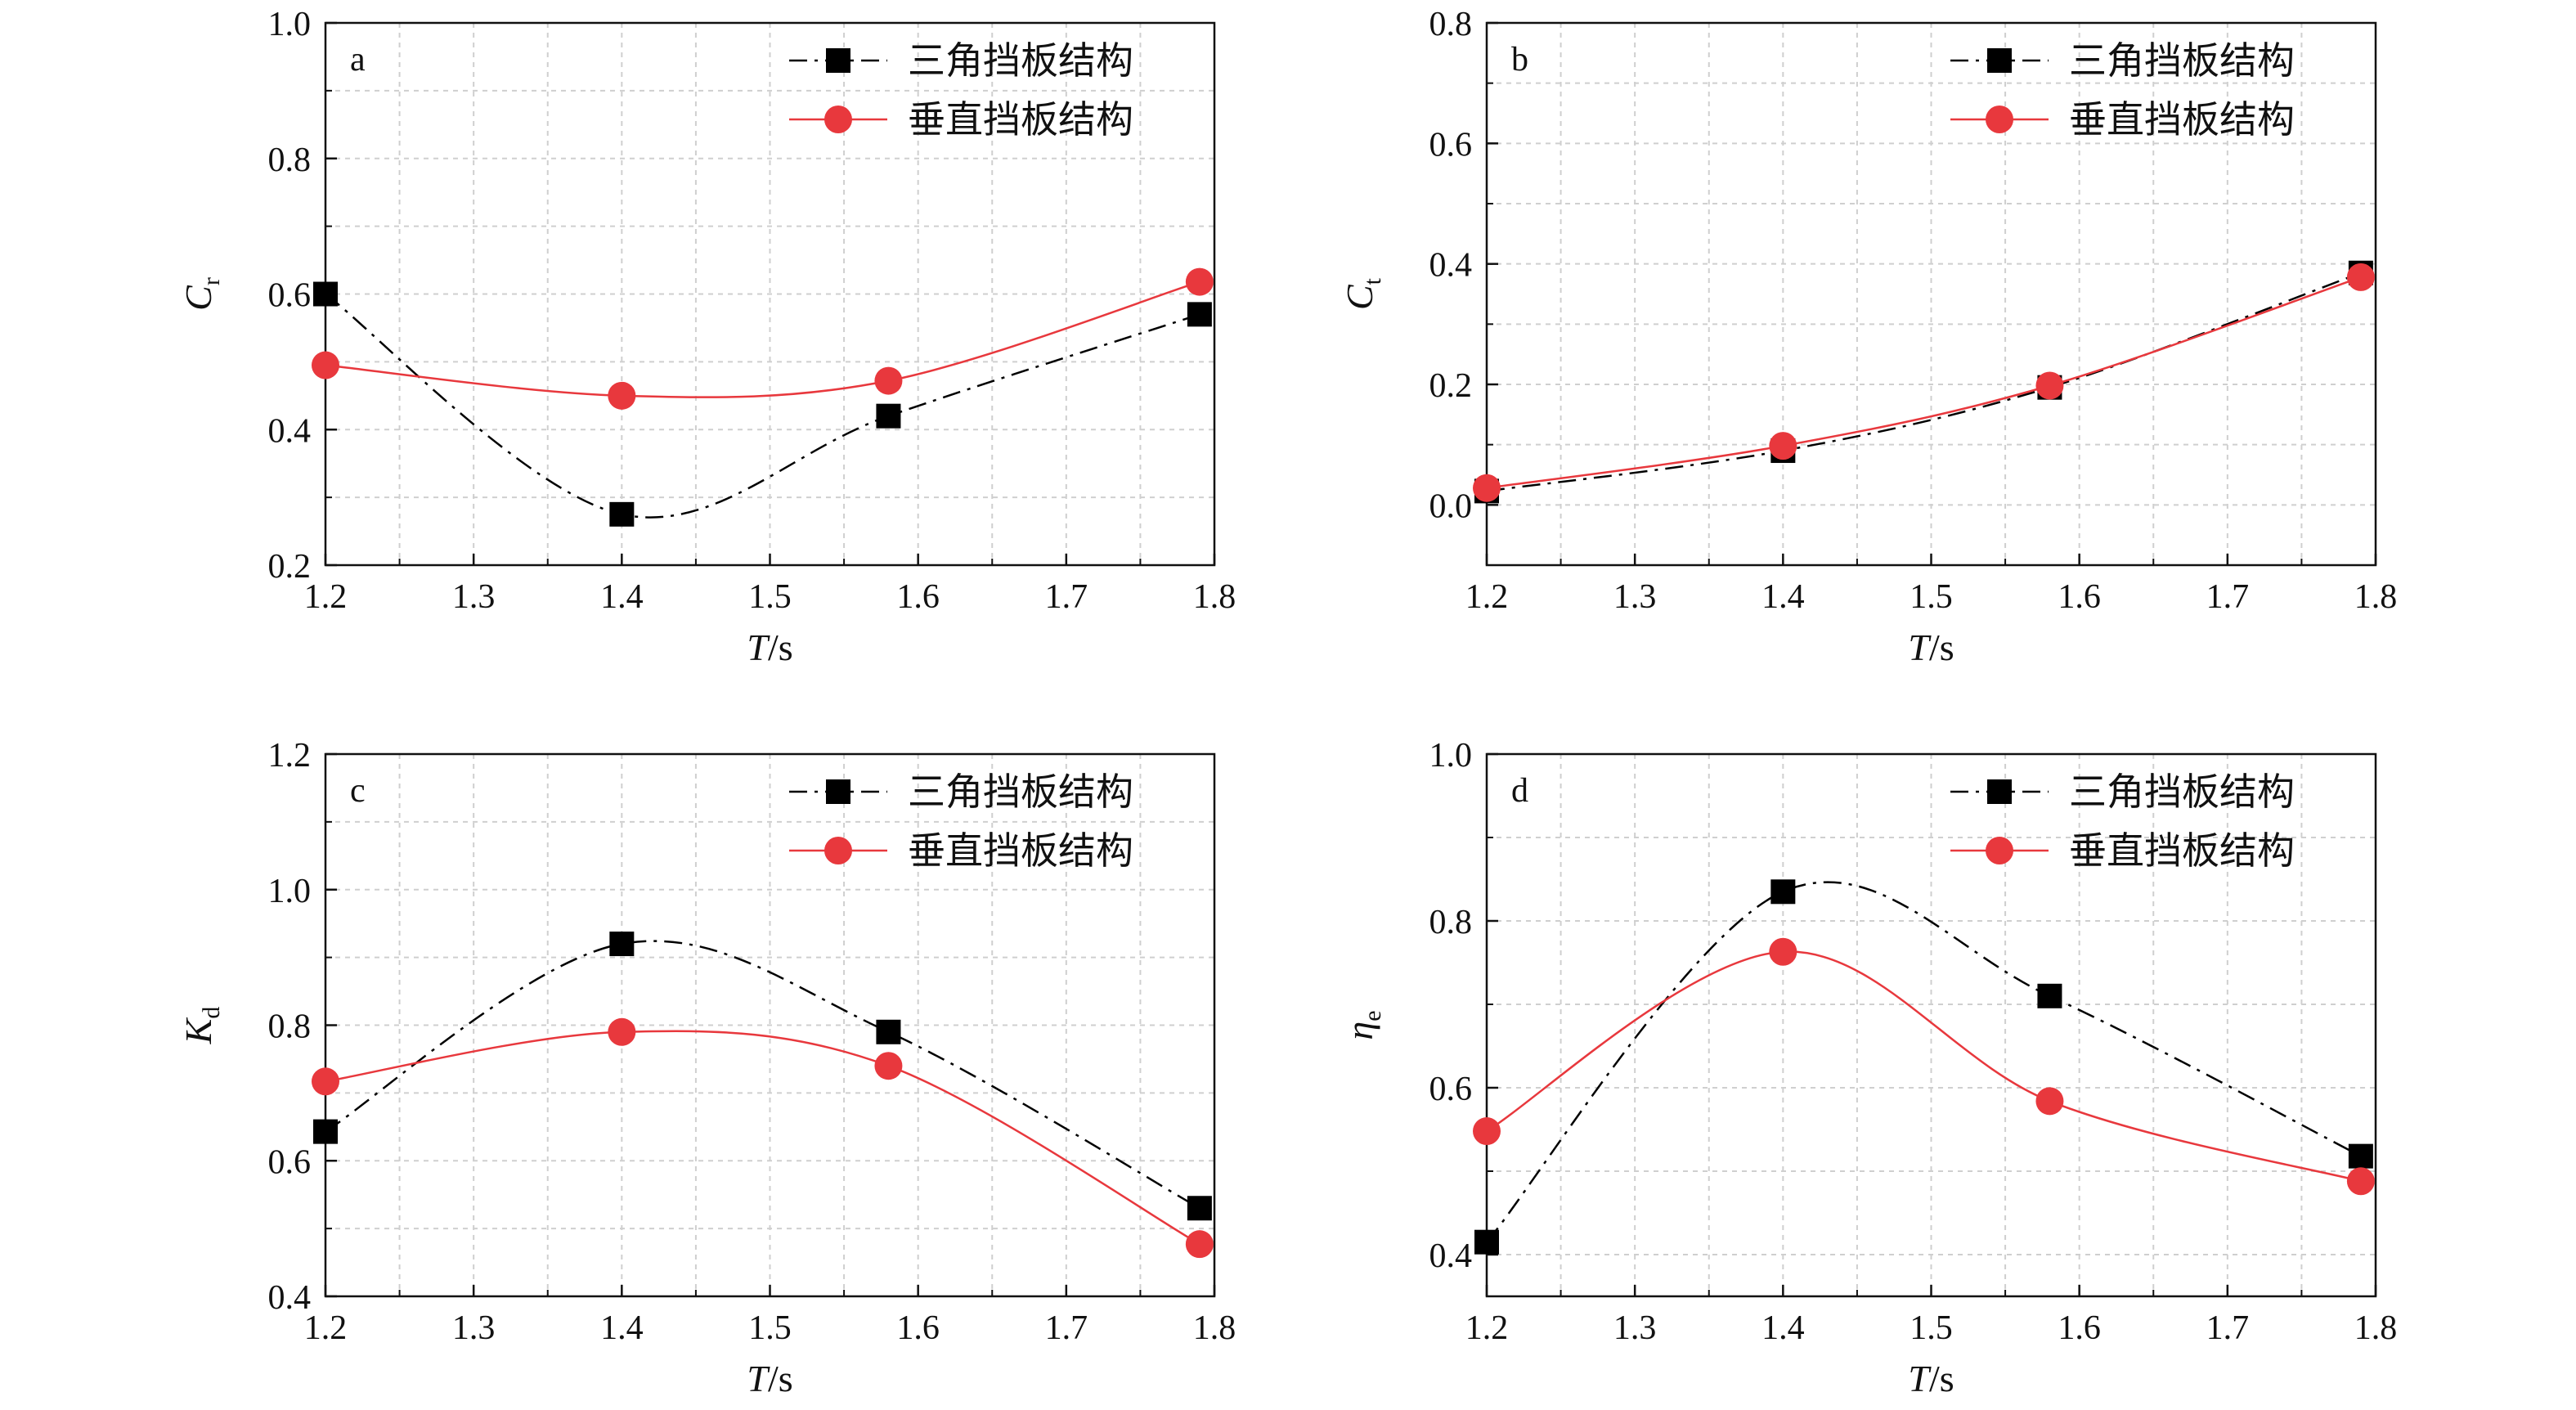  Describe the element at coordinates (201, 294) in the screenshot. I see `y-axis-title: Cr` at that location.